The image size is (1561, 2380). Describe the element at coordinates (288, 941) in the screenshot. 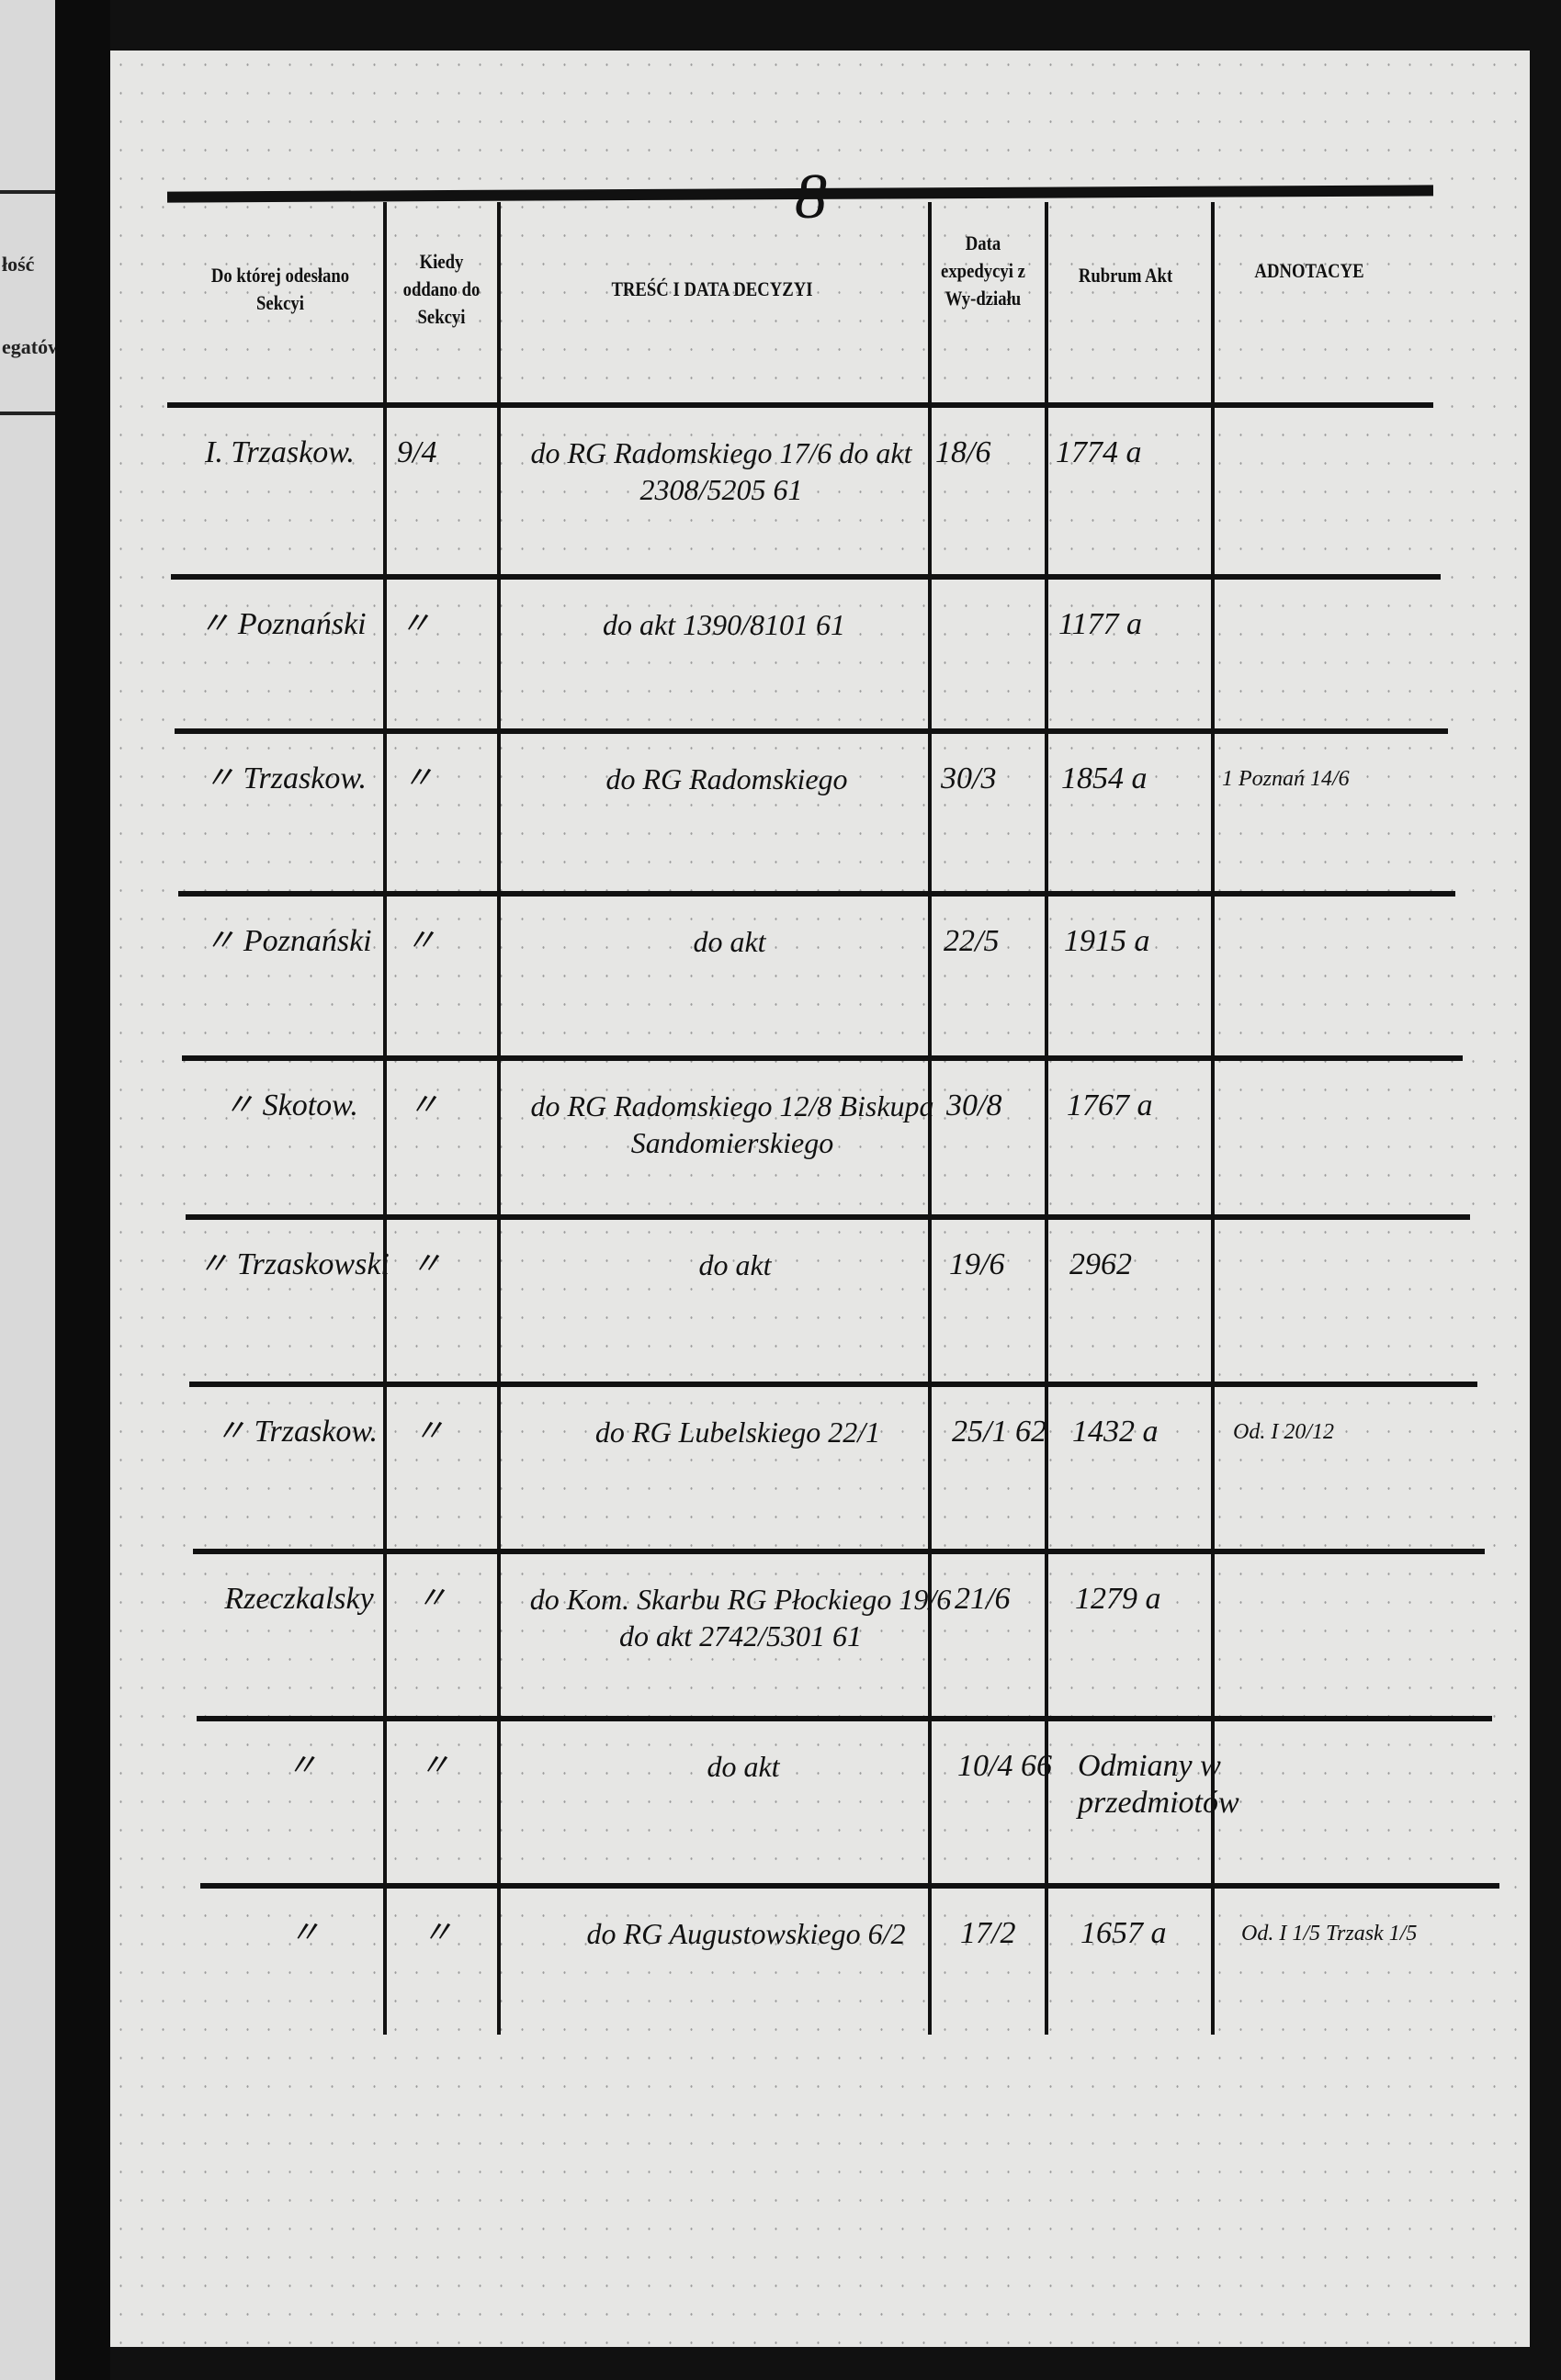

I see `row-4-section: 〃 Poznański` at that location.